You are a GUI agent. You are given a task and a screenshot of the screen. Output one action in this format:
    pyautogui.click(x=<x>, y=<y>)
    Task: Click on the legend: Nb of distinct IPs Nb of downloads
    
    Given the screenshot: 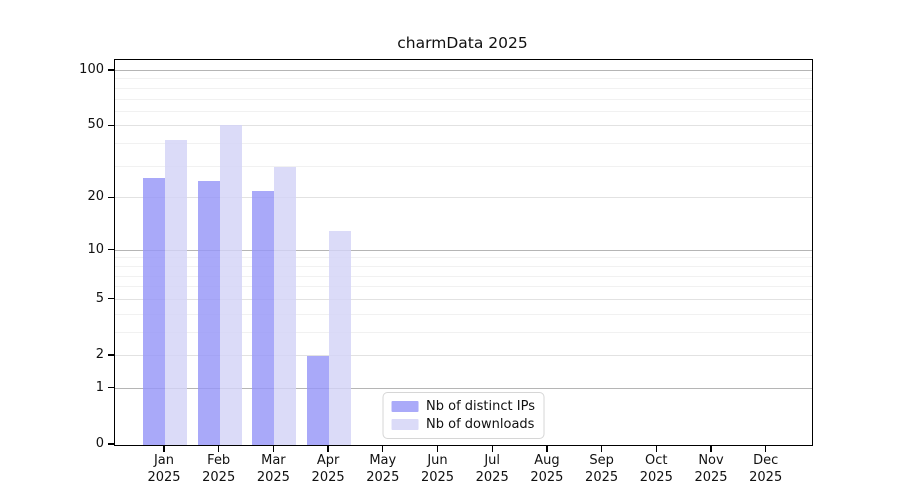 What is the action you would take?
    pyautogui.click(x=463, y=415)
    